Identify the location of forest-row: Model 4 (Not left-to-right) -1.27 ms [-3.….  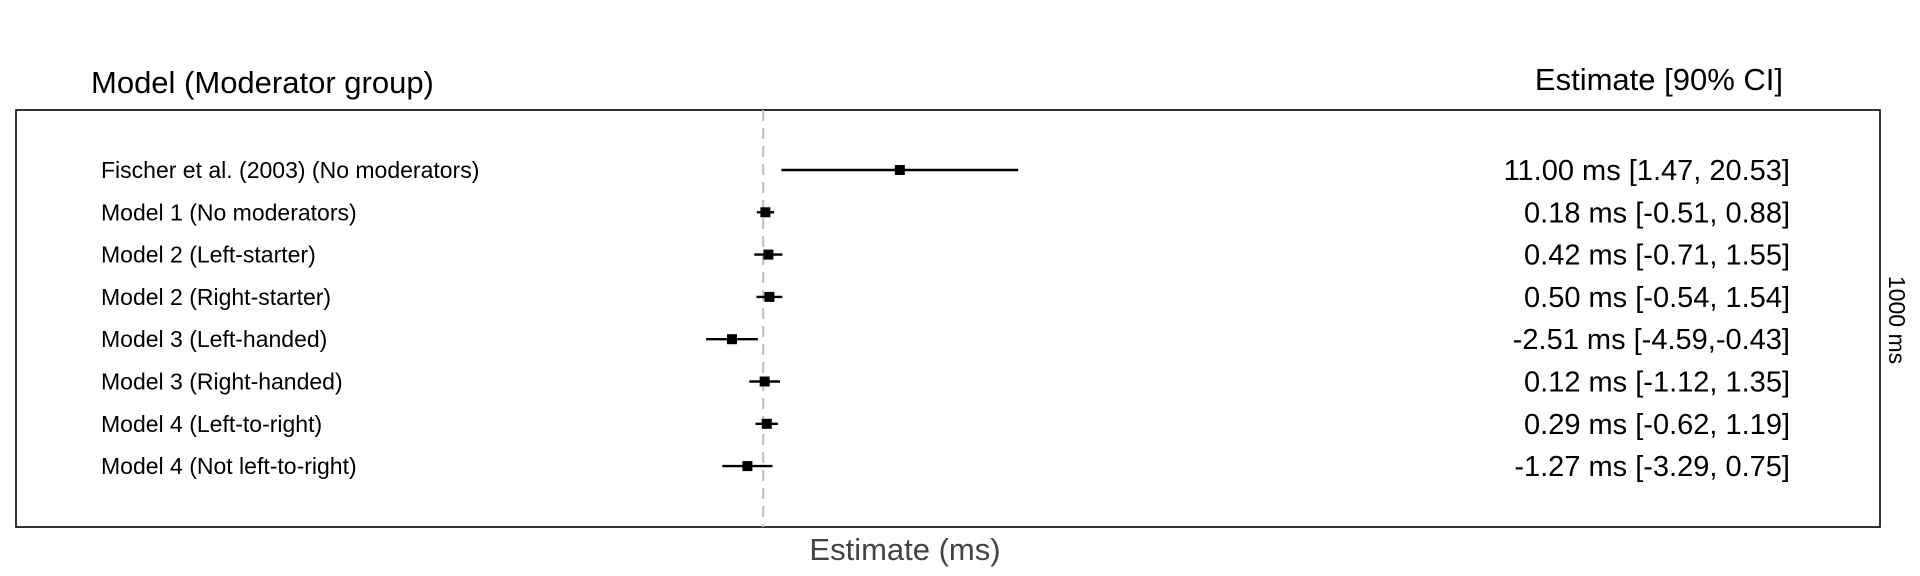
(945, 467).